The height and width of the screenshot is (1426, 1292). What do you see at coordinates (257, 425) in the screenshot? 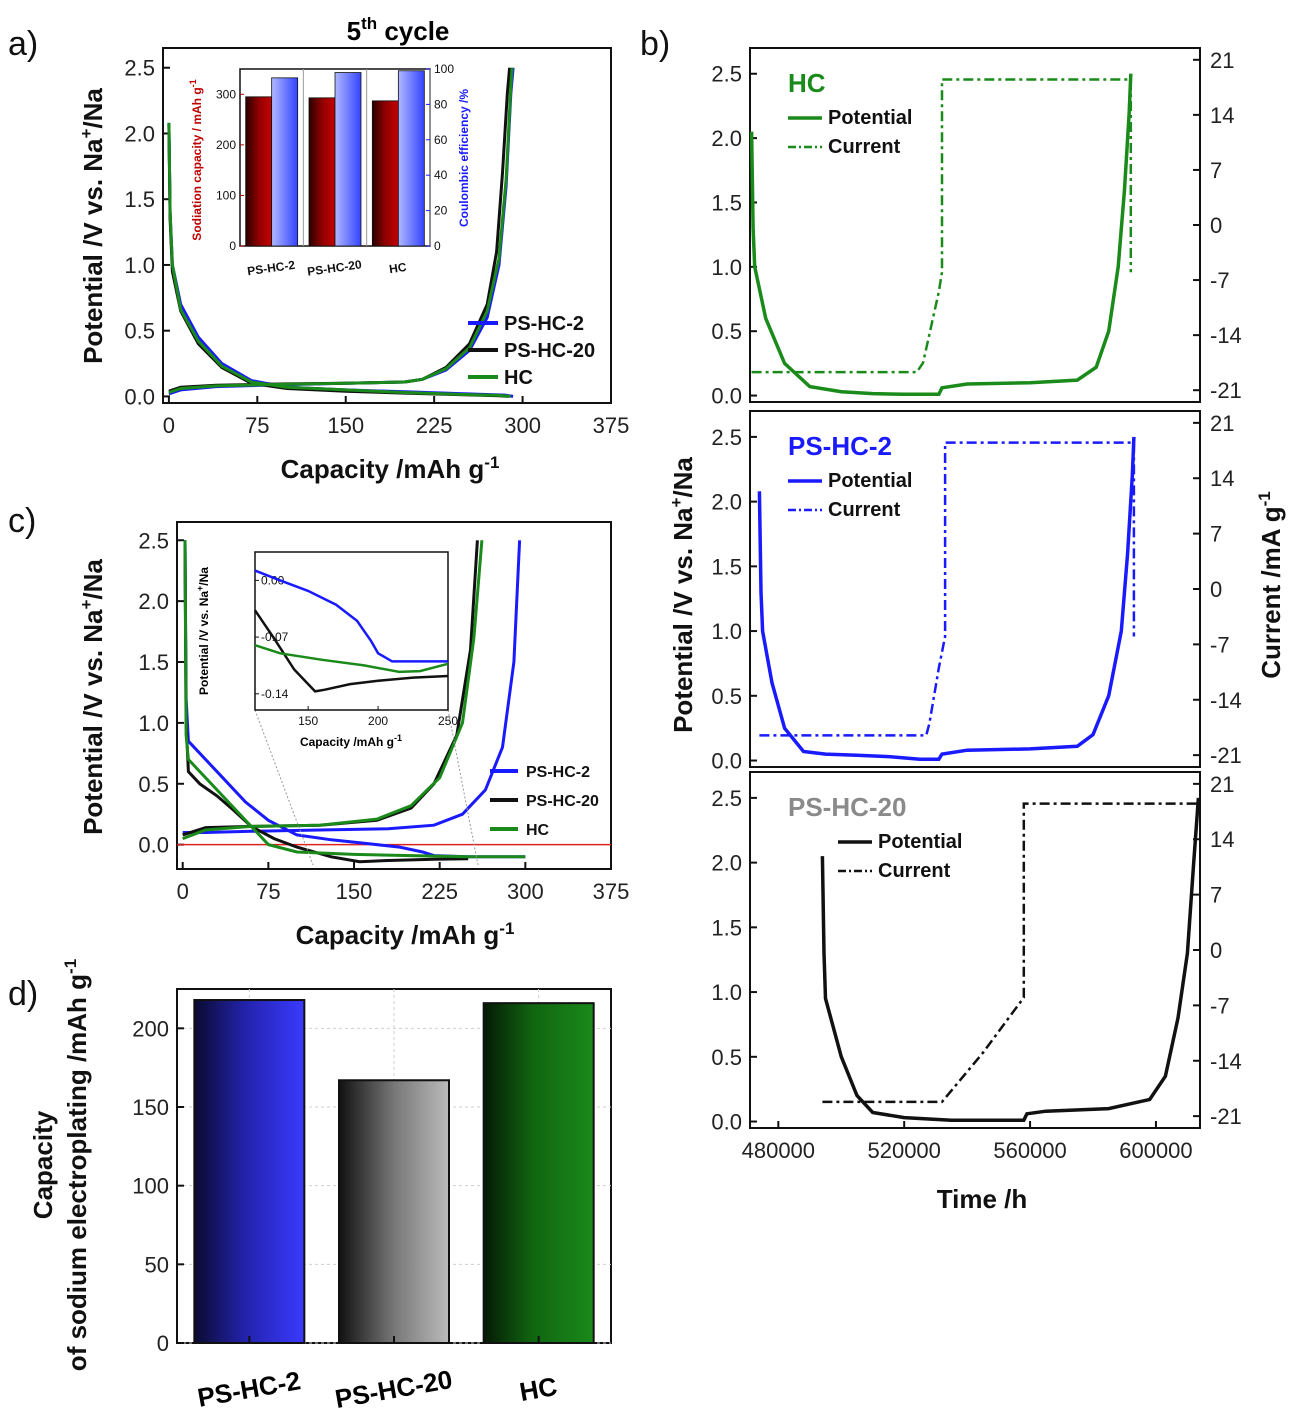
I see `x-tick-label: 75` at bounding box center [257, 425].